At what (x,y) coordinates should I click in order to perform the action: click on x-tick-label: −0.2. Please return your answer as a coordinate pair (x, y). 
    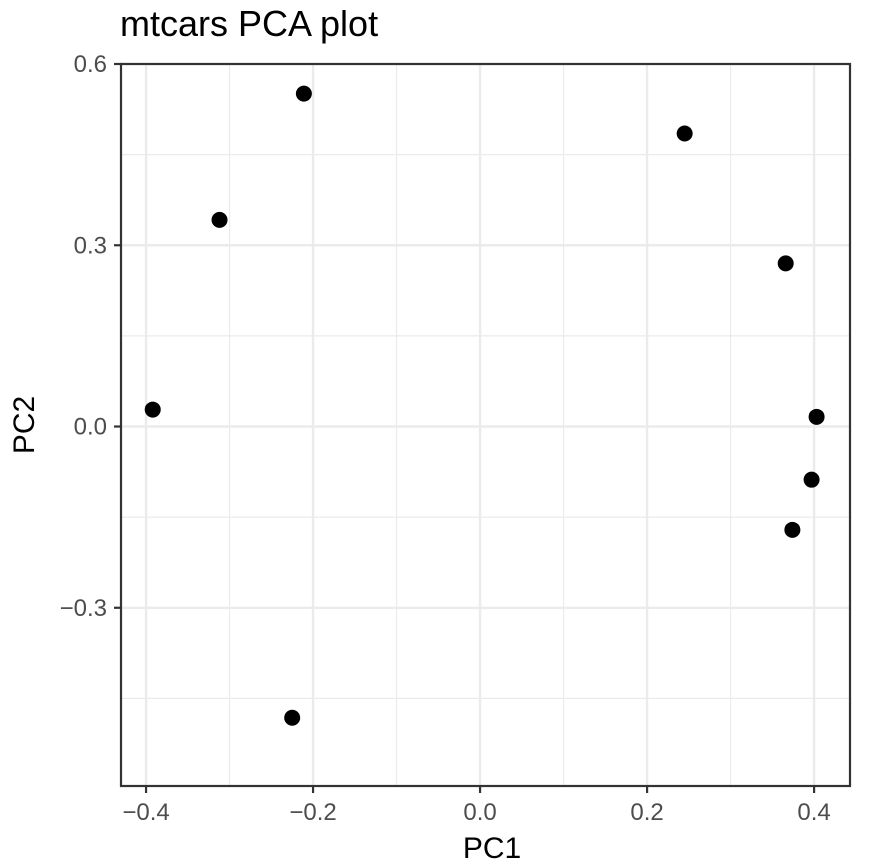
    Looking at the image, I should click on (312, 812).